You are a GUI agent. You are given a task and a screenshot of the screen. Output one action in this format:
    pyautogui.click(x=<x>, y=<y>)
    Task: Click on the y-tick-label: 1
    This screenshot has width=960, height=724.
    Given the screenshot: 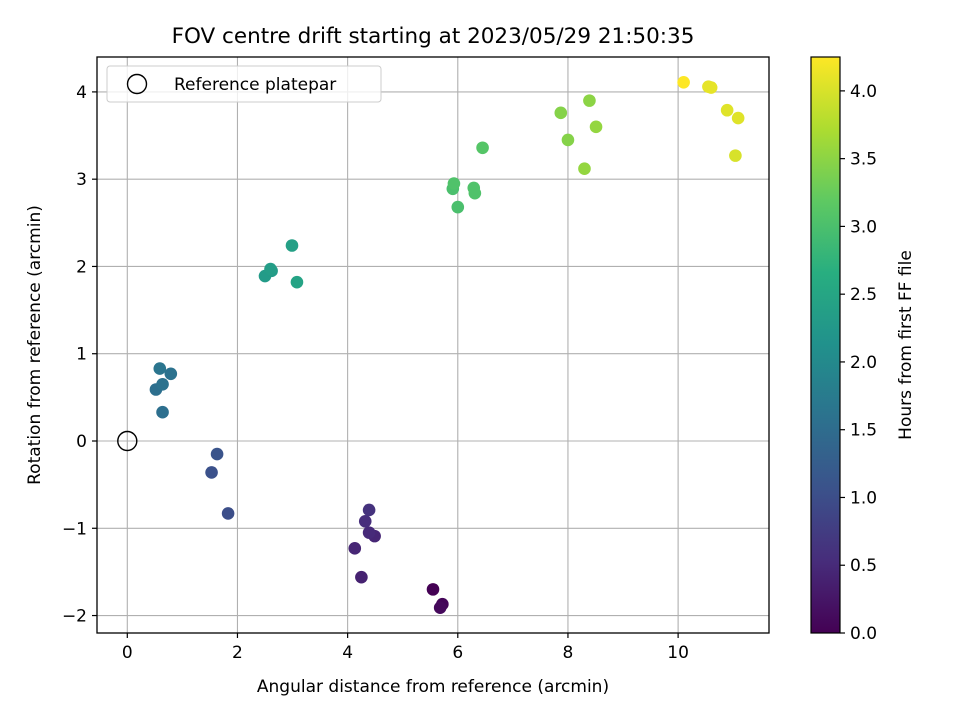 What is the action you would take?
    pyautogui.click(x=81, y=355)
    